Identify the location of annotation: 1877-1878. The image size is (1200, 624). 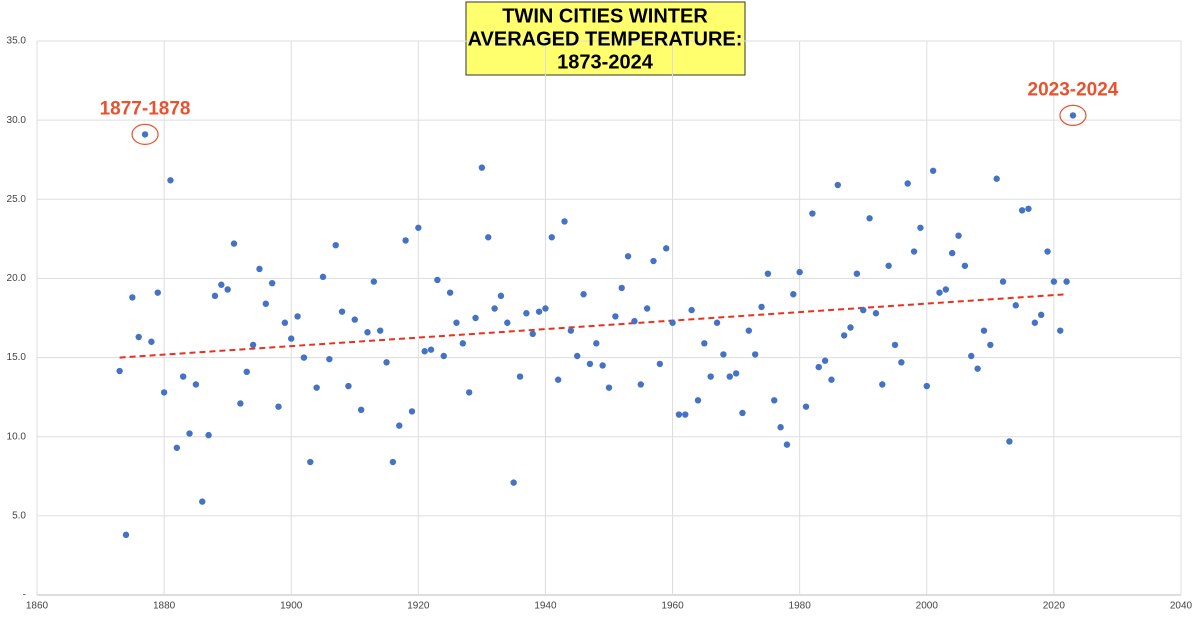
(145, 108).